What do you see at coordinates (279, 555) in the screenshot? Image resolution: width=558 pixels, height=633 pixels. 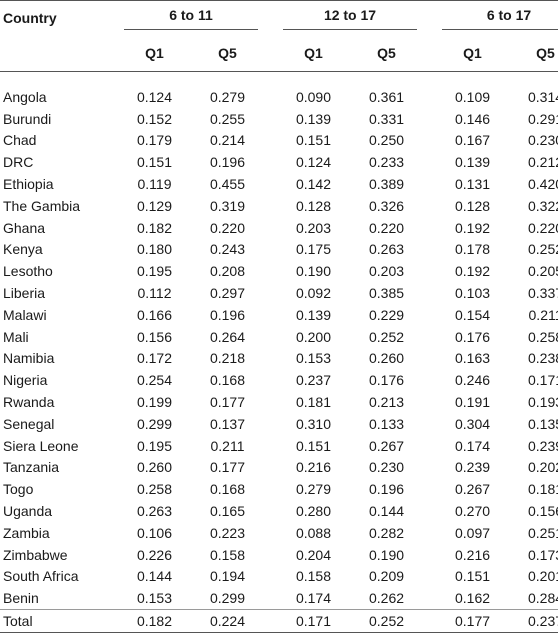 I see `table-row: Zimbabwe 0.226 0.158 0.204 0.190 0.216 0.173` at bounding box center [279, 555].